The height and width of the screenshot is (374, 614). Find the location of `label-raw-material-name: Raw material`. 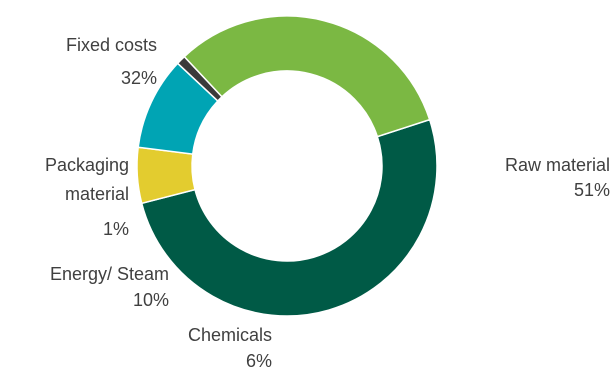

label-raw-material-name: Raw material is located at coordinates (557, 165).